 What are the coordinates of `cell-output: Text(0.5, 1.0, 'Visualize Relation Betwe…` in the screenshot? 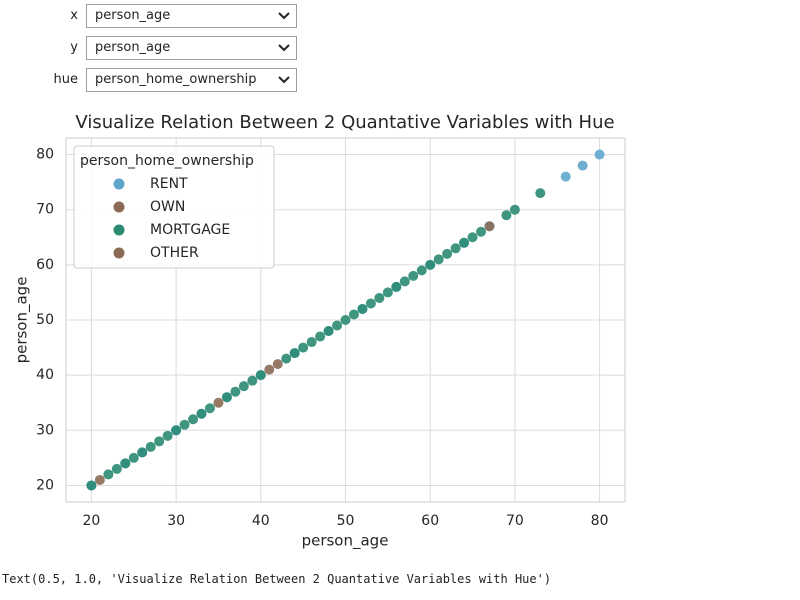 It's located at (277, 579).